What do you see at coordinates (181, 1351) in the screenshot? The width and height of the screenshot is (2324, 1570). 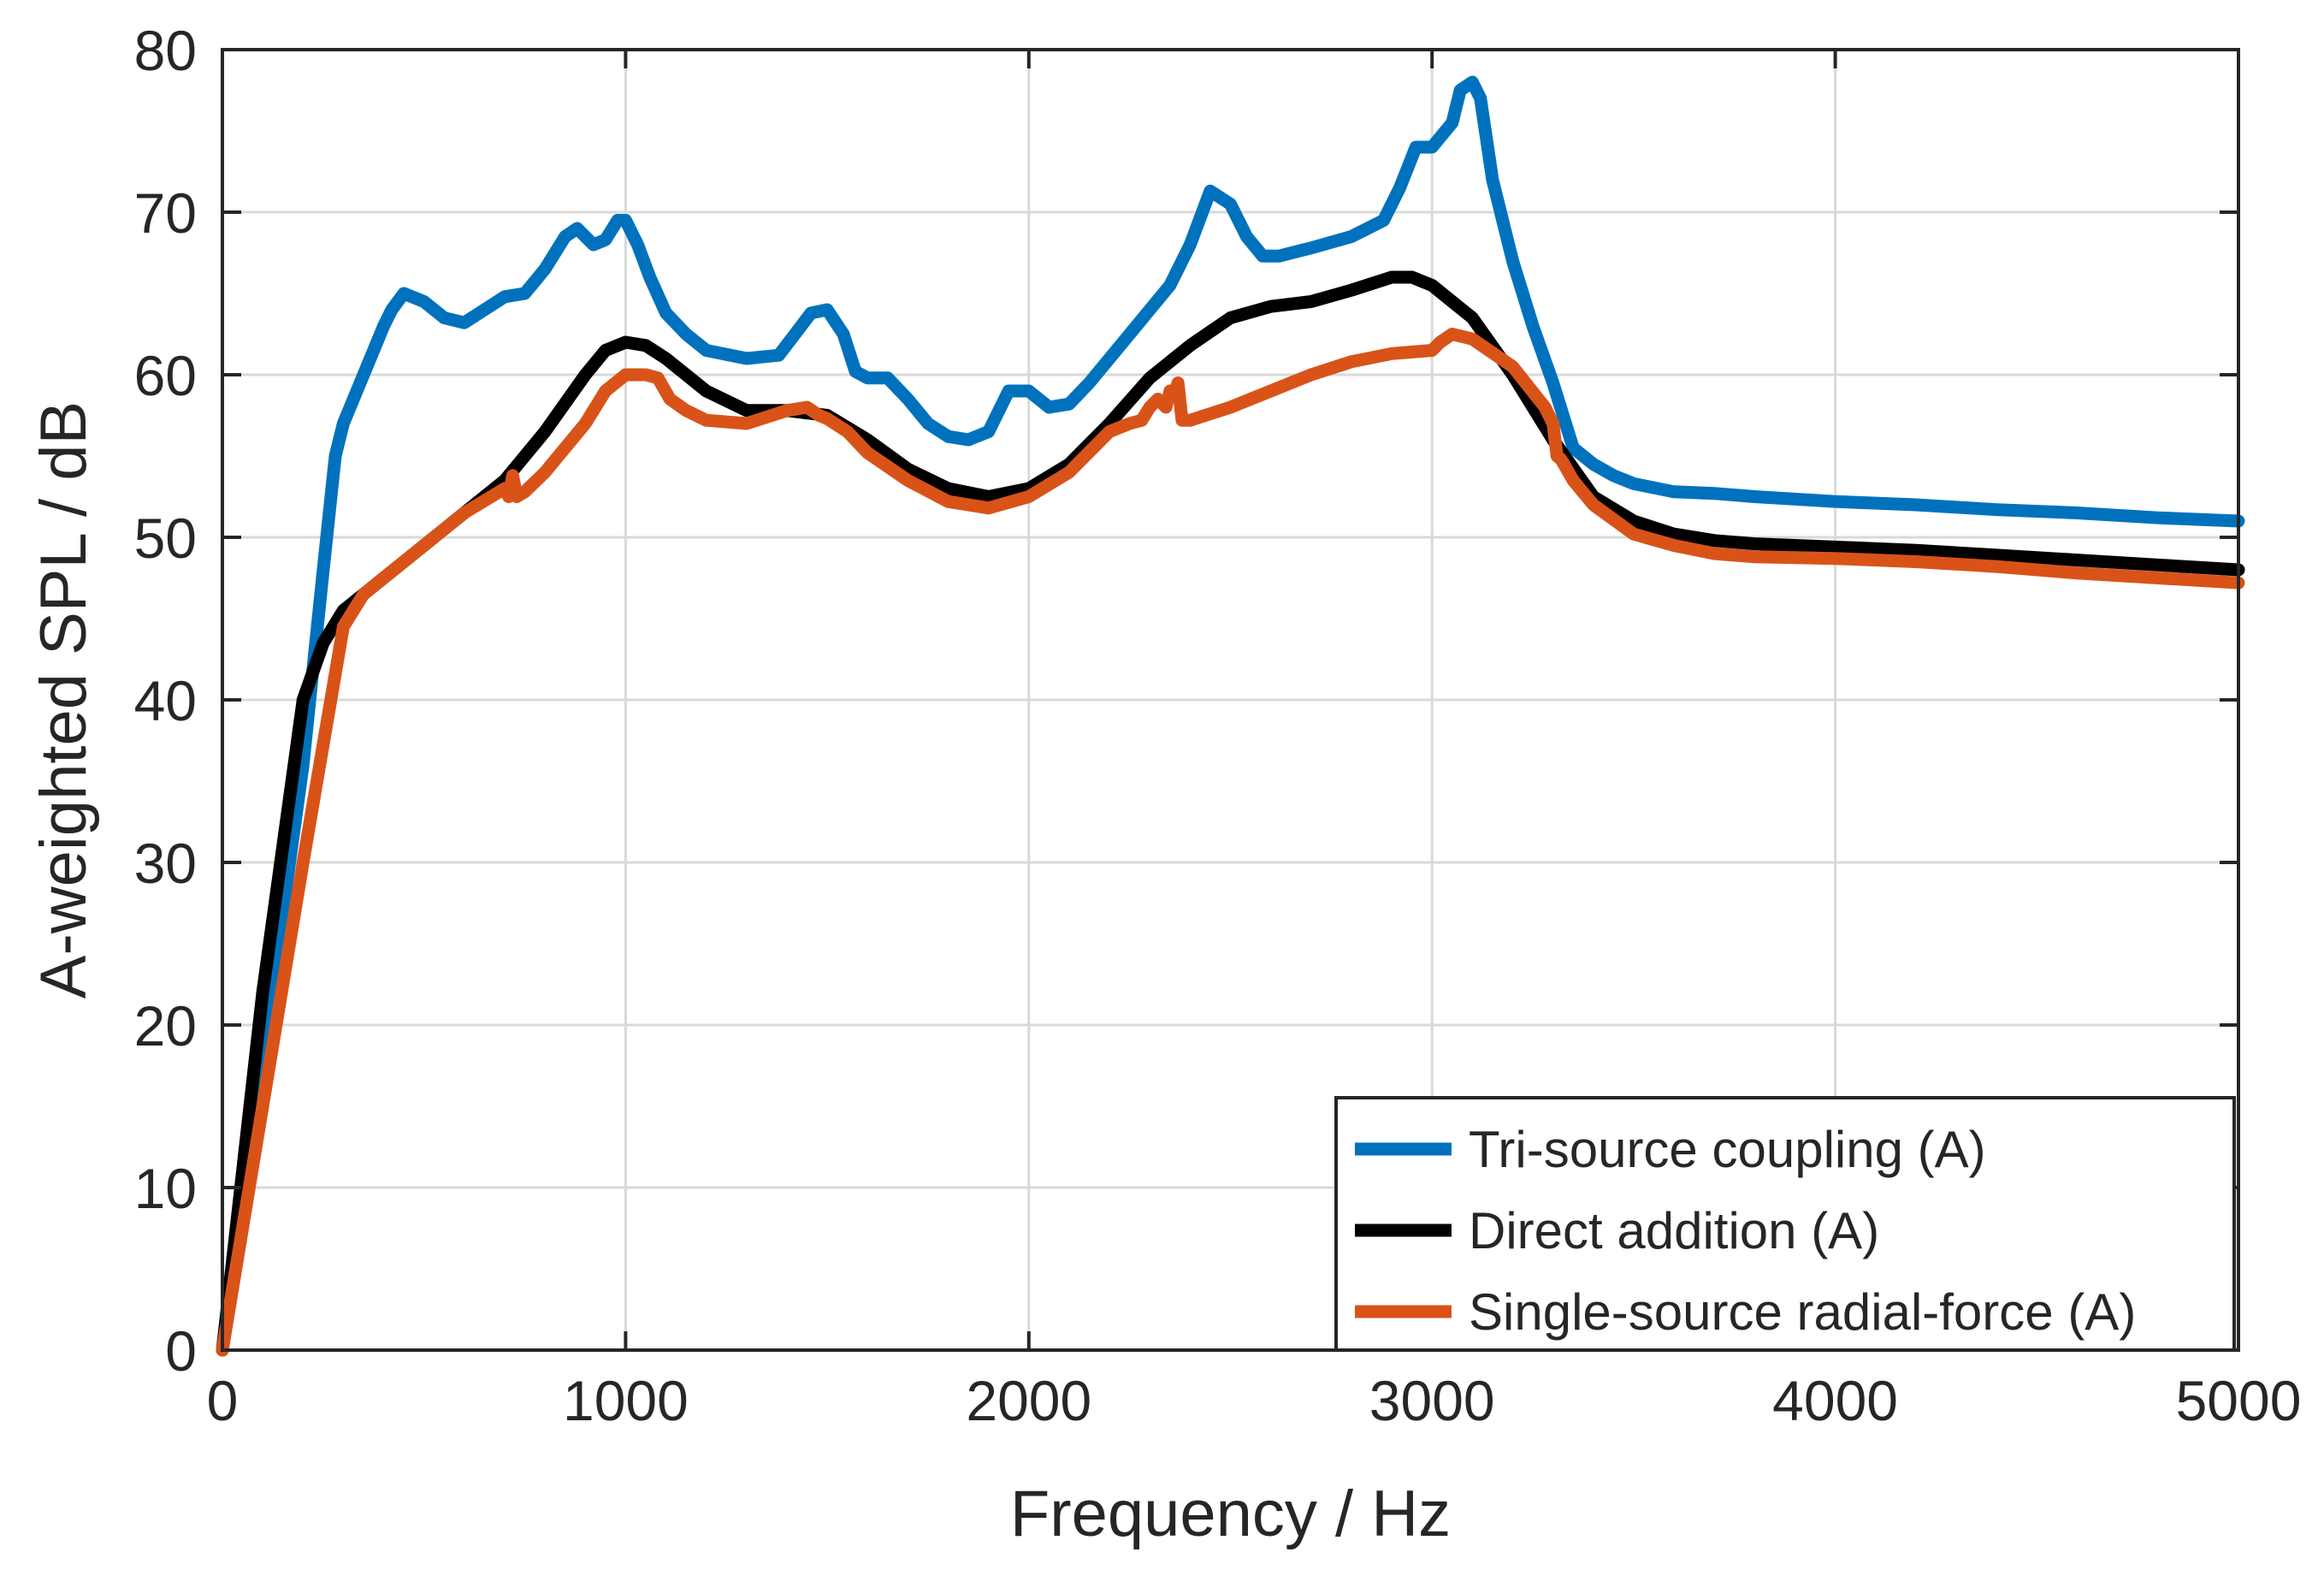 I see `y-tick-label-0: 0` at bounding box center [181, 1351].